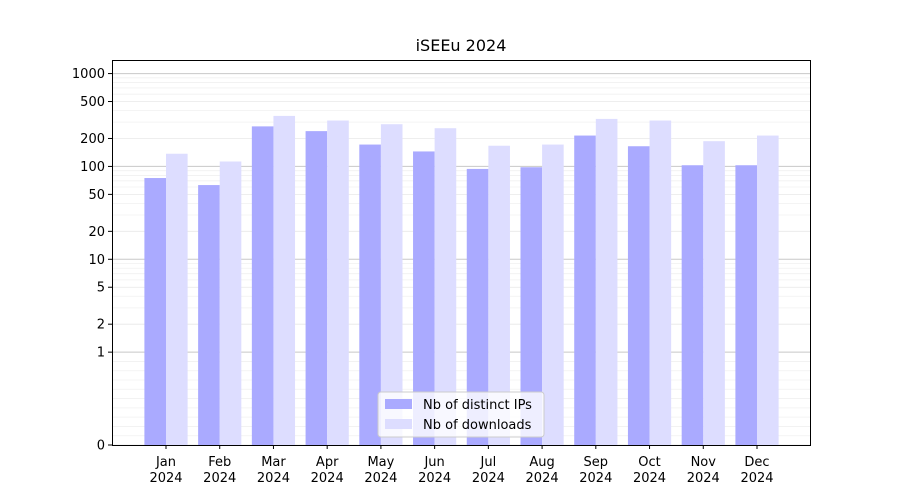 The height and width of the screenshot is (500, 900). Describe the element at coordinates (96, 195) in the screenshot. I see `y-tick-label: 50` at that location.